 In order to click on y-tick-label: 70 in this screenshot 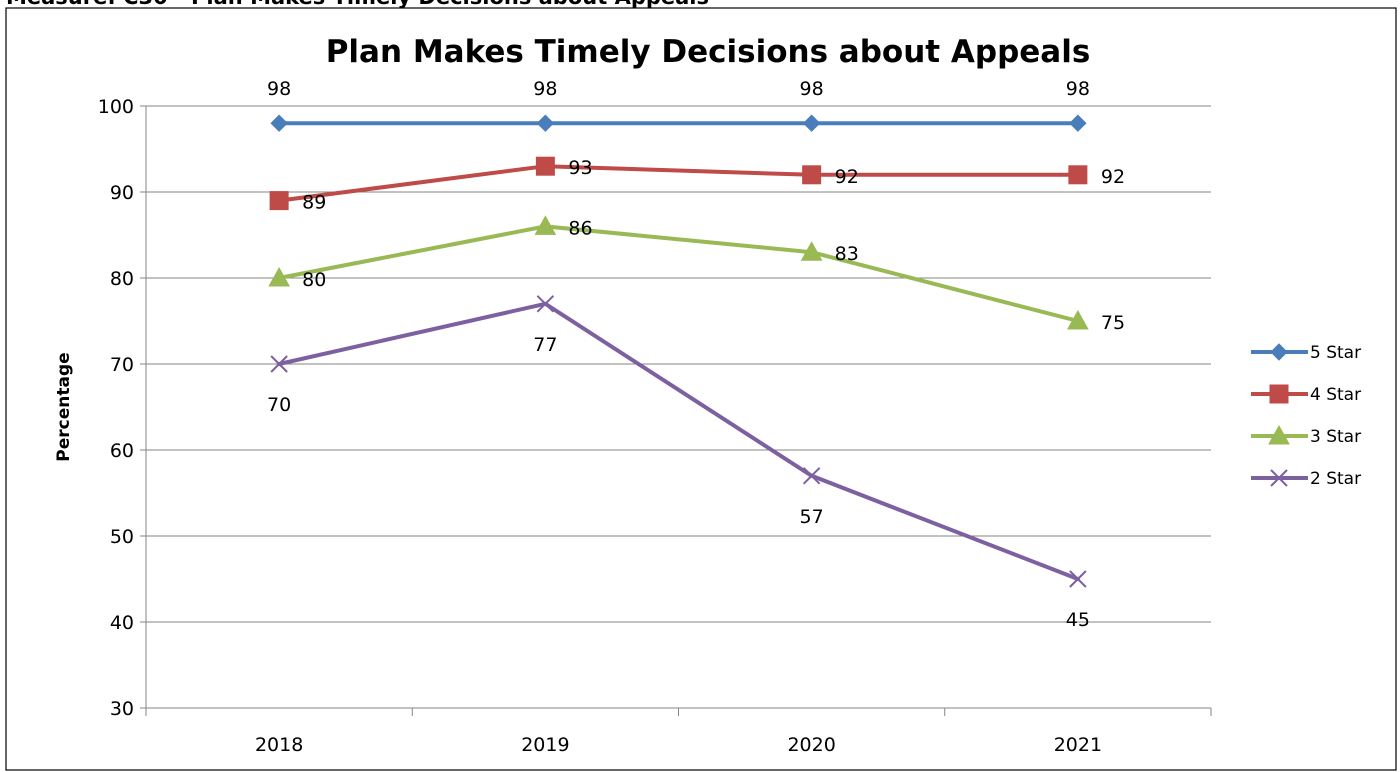, I will do `click(122, 365)`.